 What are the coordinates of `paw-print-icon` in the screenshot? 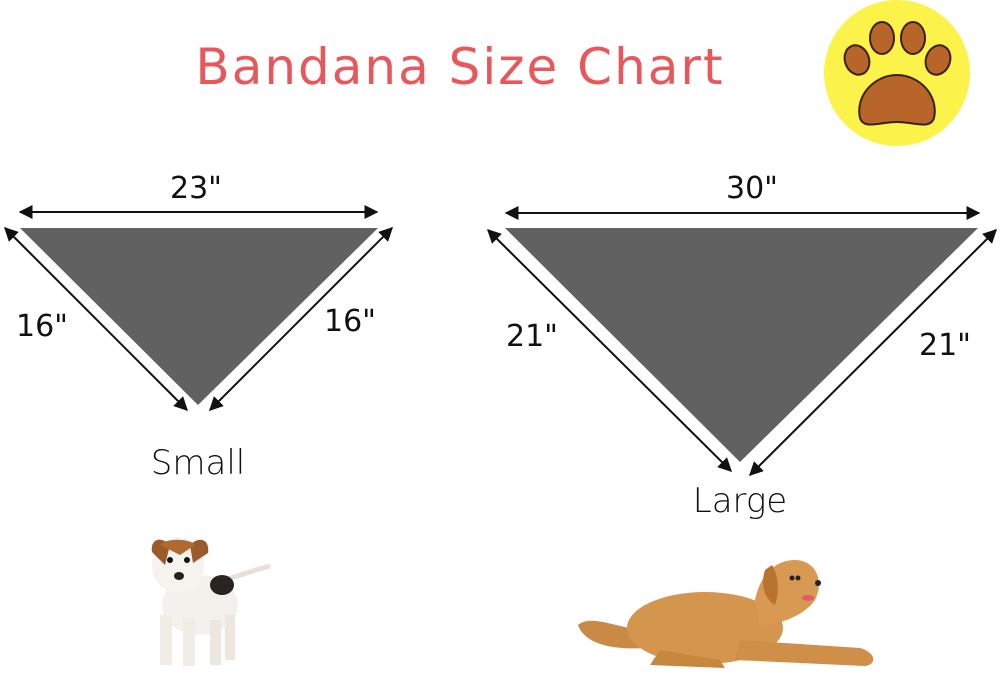 It's located at (897, 73).